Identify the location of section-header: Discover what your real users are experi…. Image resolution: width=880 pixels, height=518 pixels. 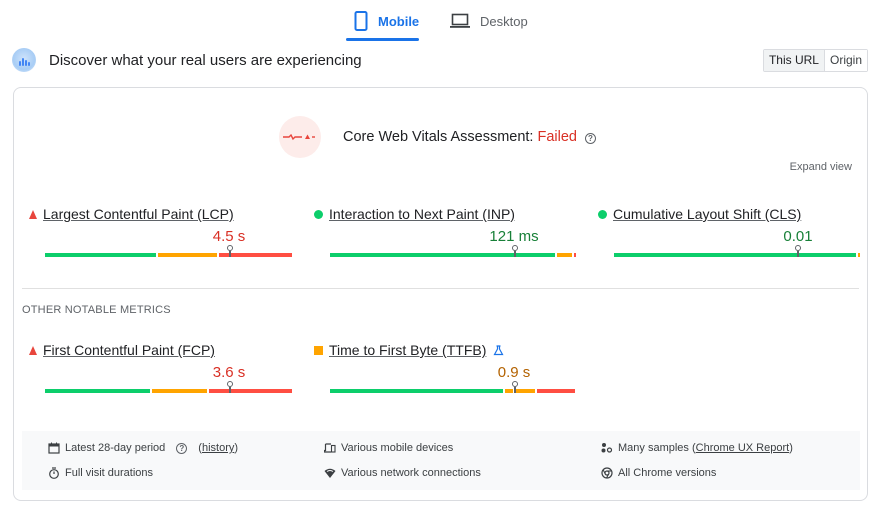
(440, 60).